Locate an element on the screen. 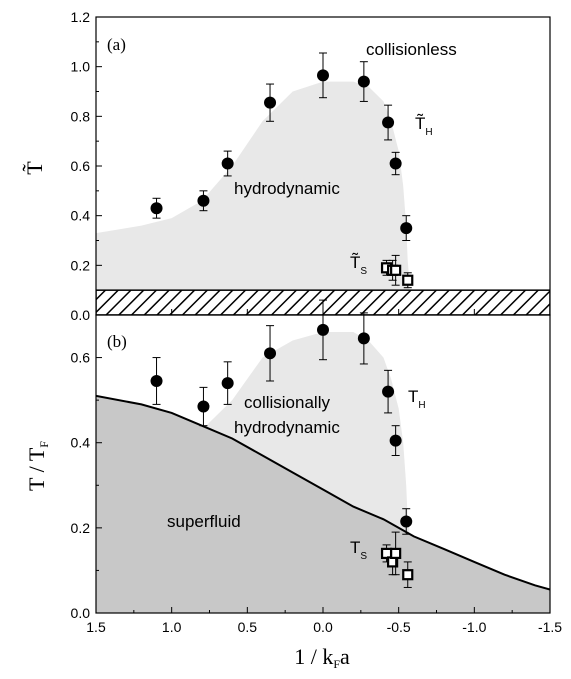  a-ytick-label: 1.2 is located at coordinates (81, 17).